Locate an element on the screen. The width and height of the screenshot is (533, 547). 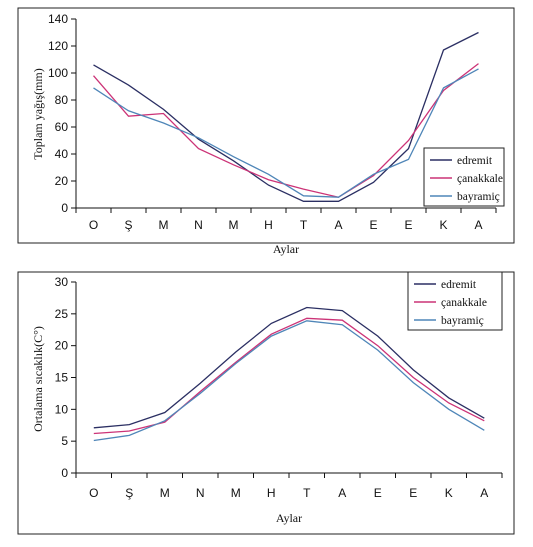
y-tick-label: 5 is located at coordinates (64, 441).